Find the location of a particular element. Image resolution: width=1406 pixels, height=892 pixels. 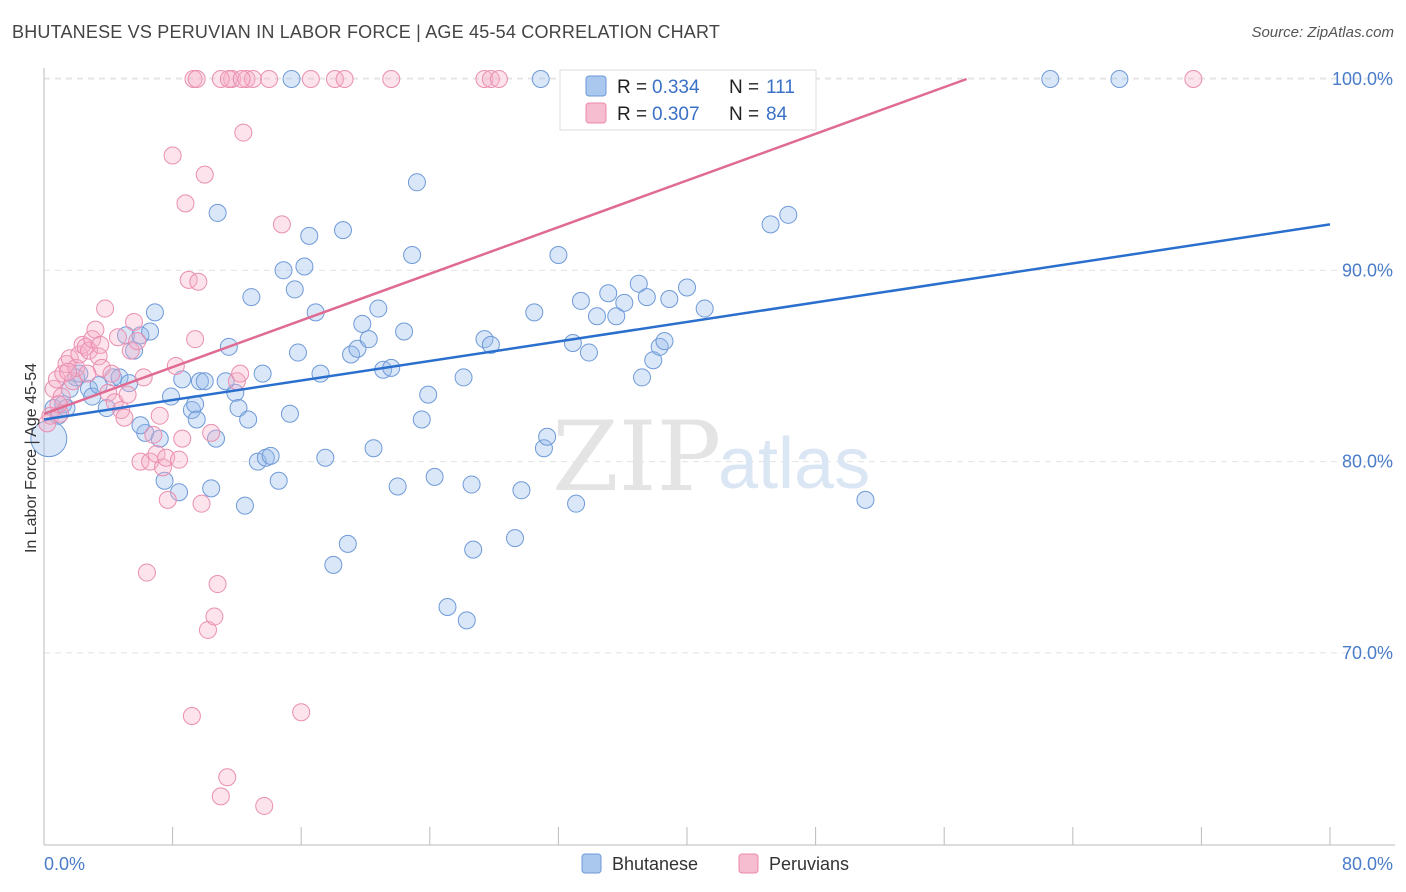

watermark-zip: ZIP is located at coordinates (636, 457).